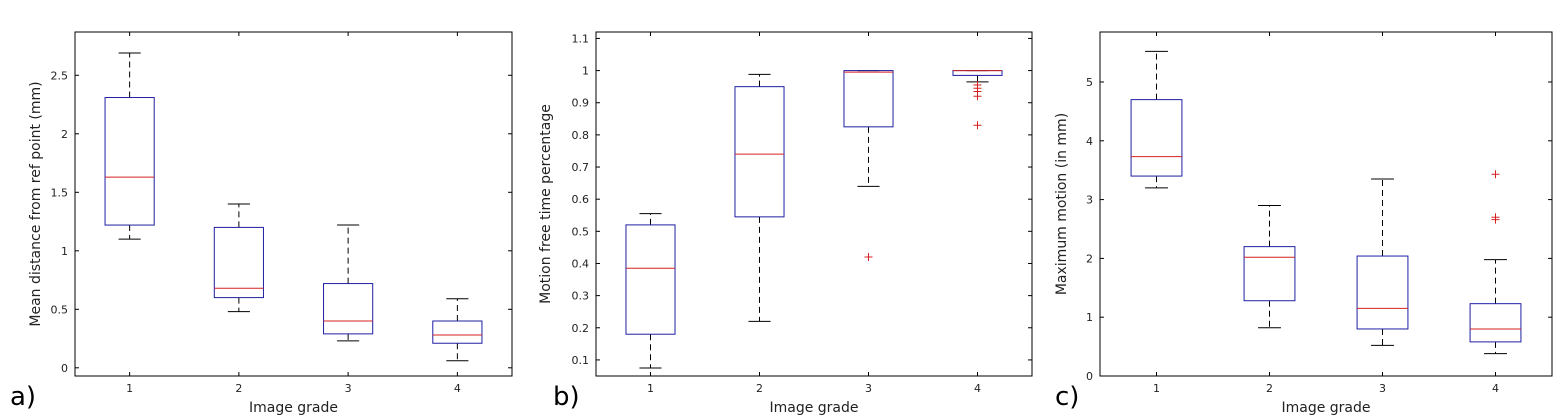  Describe the element at coordinates (581, 38) in the screenshot. I see `y-tick-label: 1.1` at that location.